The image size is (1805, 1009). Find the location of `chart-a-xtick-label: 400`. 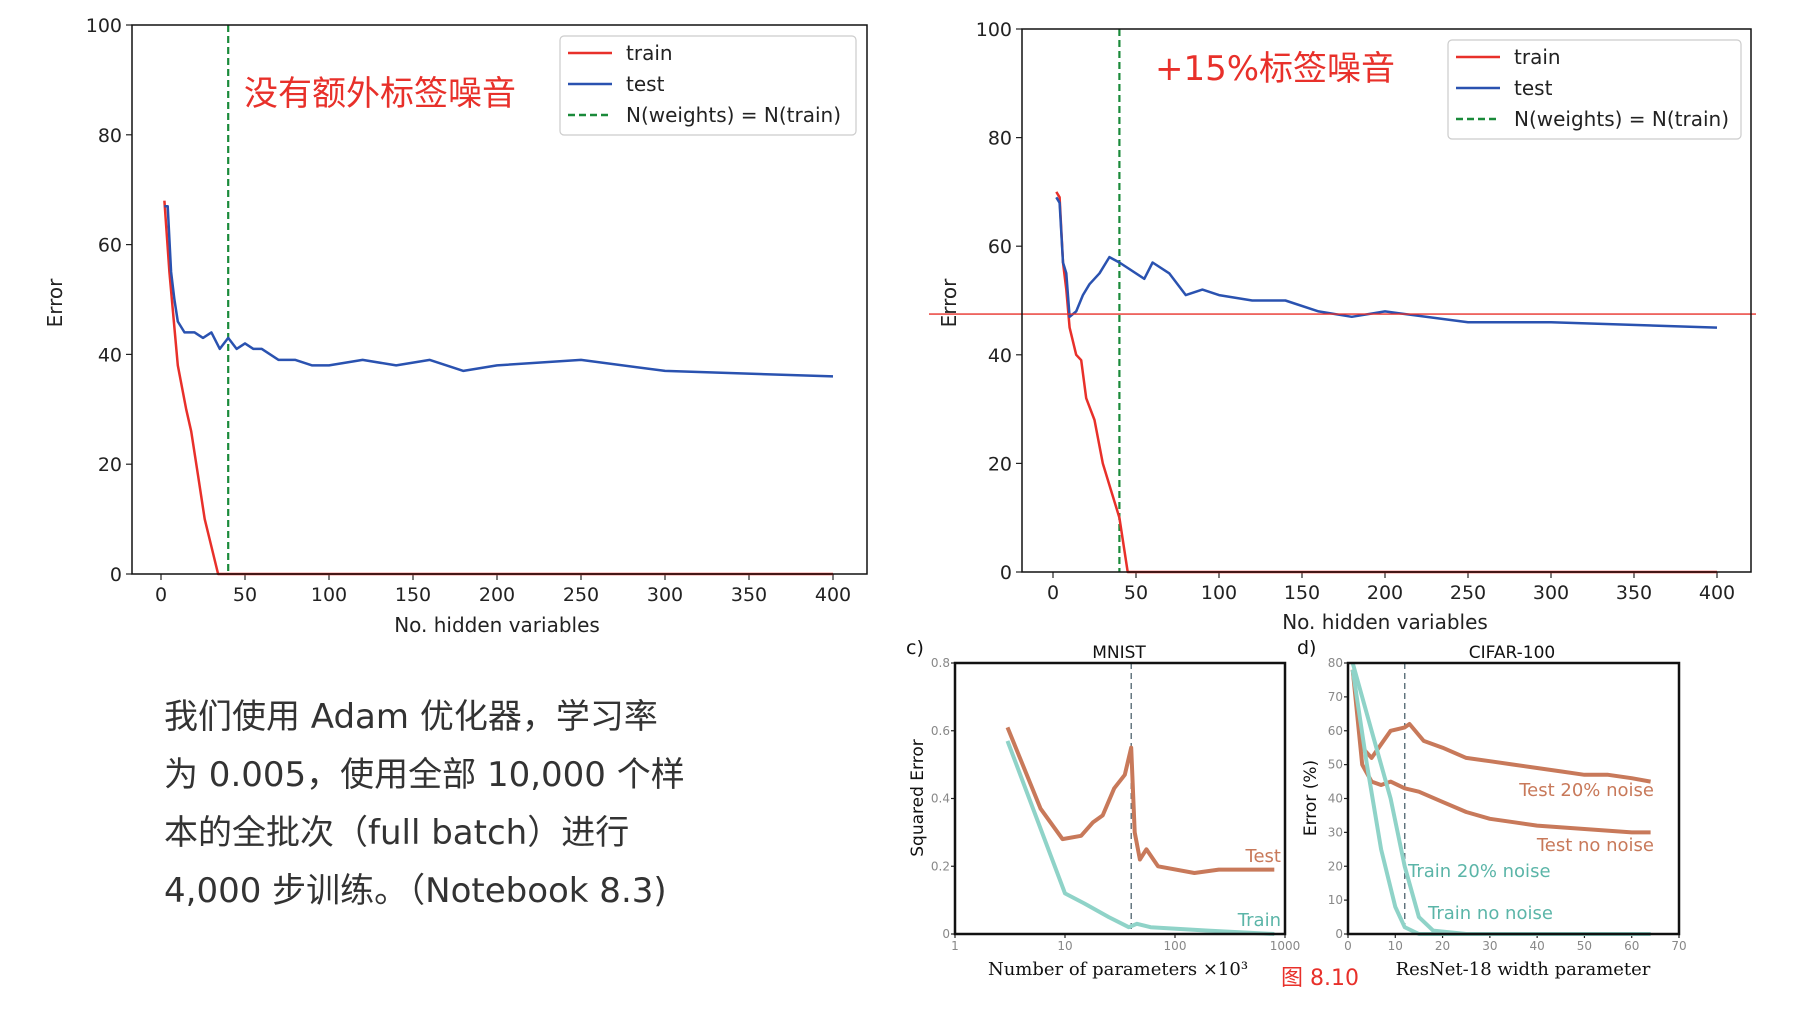

chart-a-xtick-label: 400 is located at coordinates (833, 595).